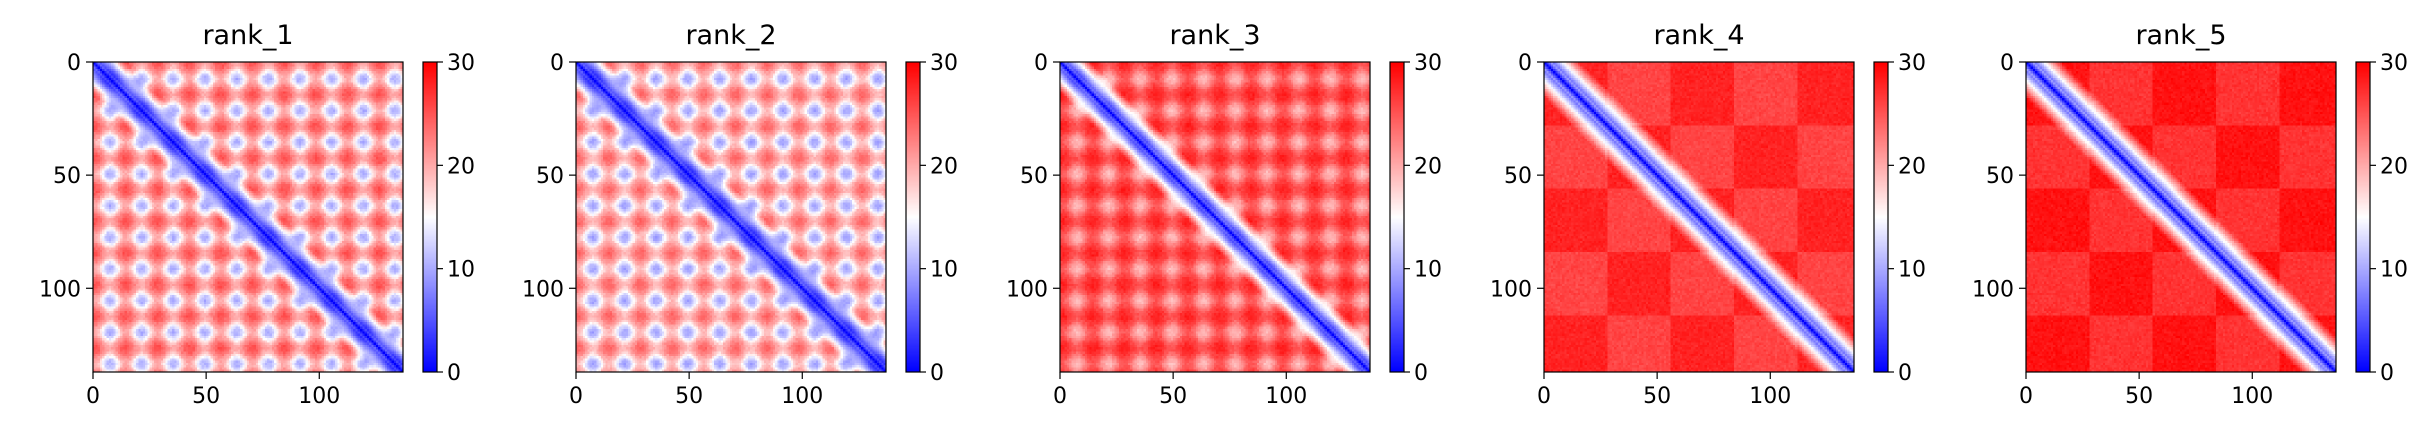  I want to click on panel-title: rank_2, so click(730, 35).